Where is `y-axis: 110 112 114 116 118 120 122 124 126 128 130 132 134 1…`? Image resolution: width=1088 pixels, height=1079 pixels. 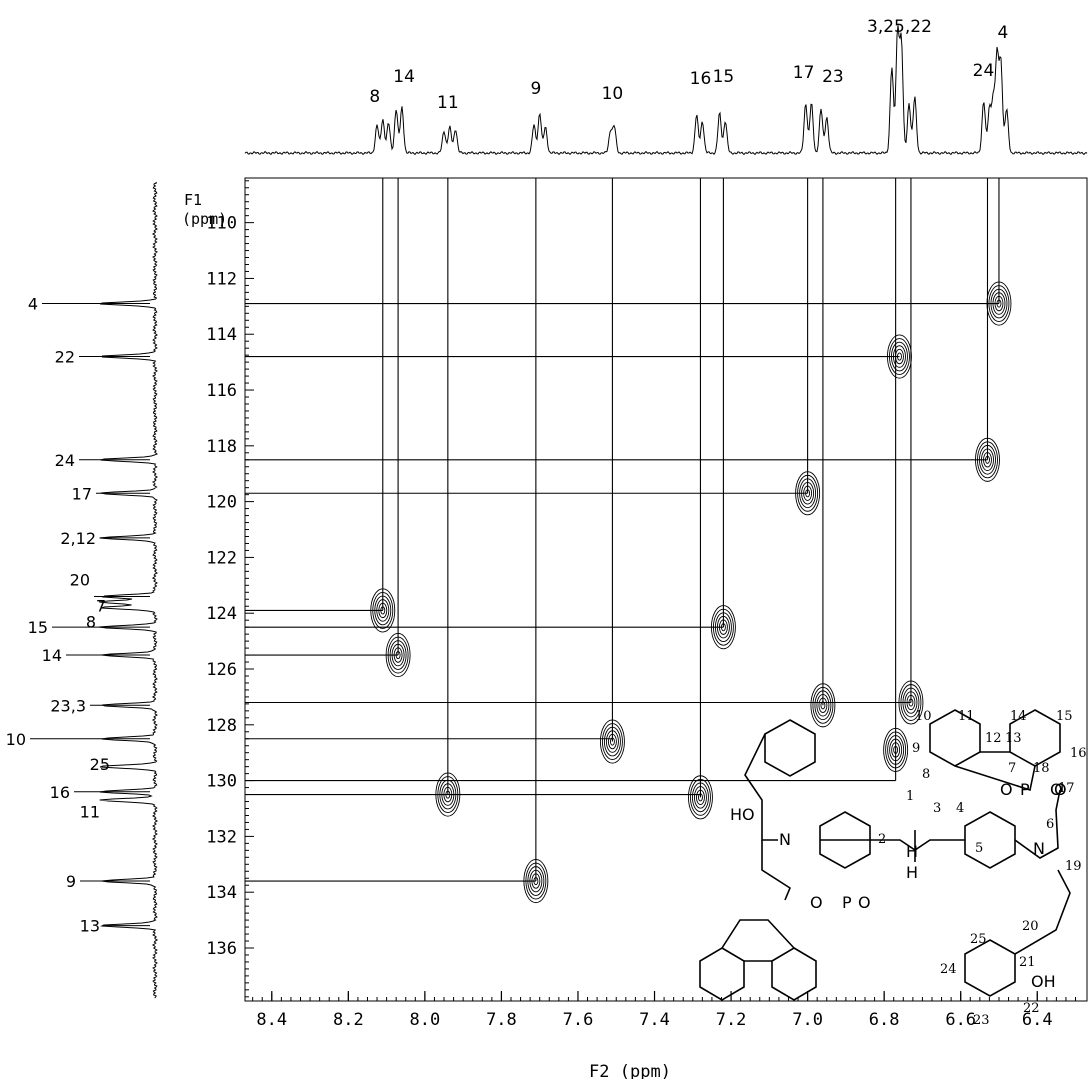
y-axis: 110 112 114 116 118 120 122 124 126 128 130 132 134 1… is located at coordinates (230, 589).